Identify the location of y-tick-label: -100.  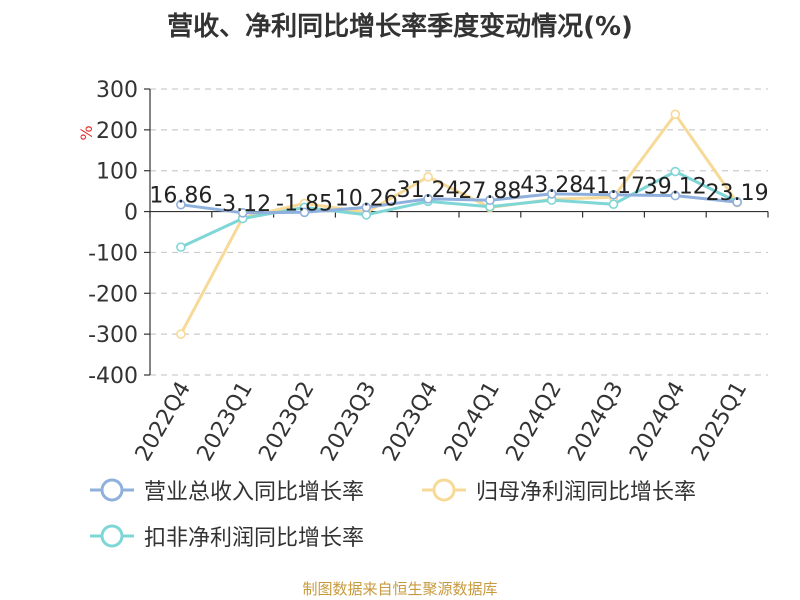
(113, 253).